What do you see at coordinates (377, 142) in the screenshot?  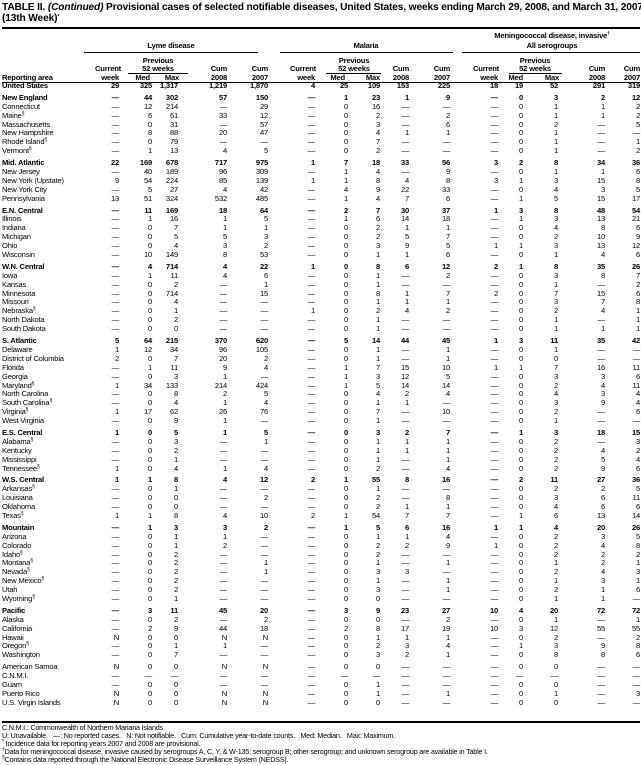 I see `cell-value: 7` at bounding box center [377, 142].